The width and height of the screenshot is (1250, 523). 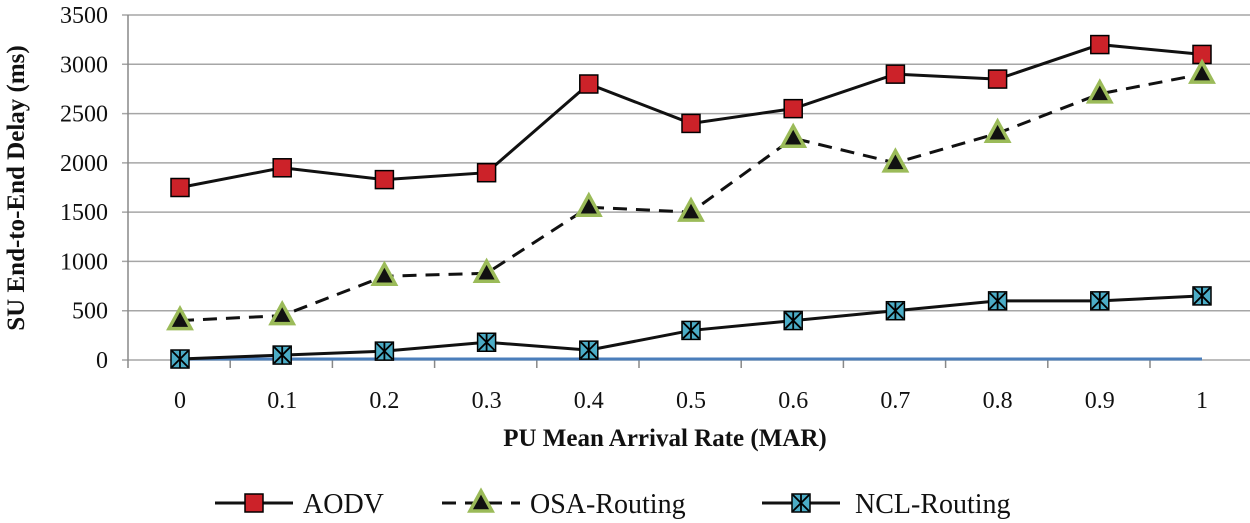 What do you see at coordinates (589, 401) in the screenshot?
I see `x-tick-label: 0.4` at bounding box center [589, 401].